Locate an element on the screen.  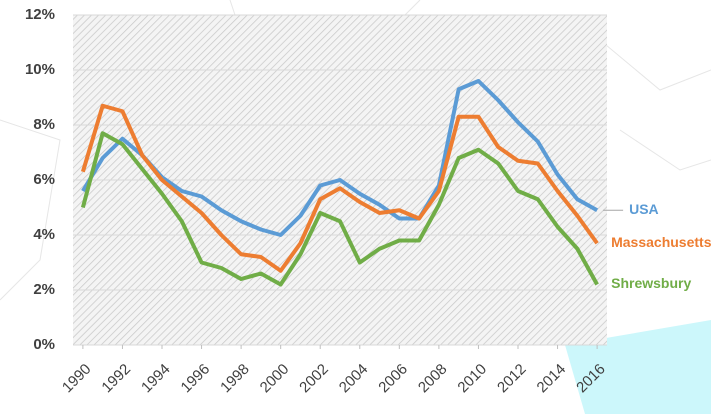
y-tick-label: 6% is located at coordinates (44, 179).